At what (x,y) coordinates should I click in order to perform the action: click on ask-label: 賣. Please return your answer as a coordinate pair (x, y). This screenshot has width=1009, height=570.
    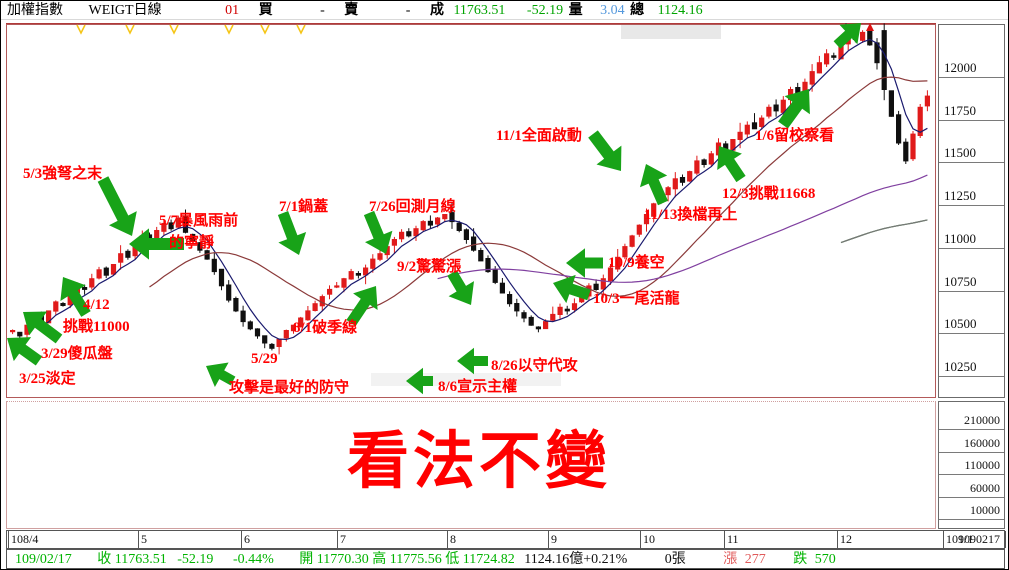
    Looking at the image, I should click on (351, 10).